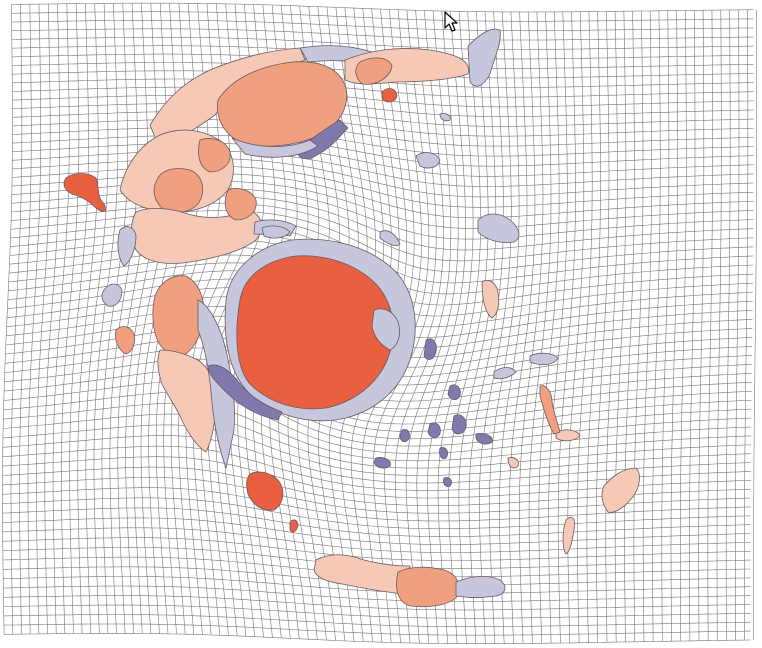 Image resolution: width=762 pixels, height=648 pixels. I want to click on region-central-greece, so click(196, 236).